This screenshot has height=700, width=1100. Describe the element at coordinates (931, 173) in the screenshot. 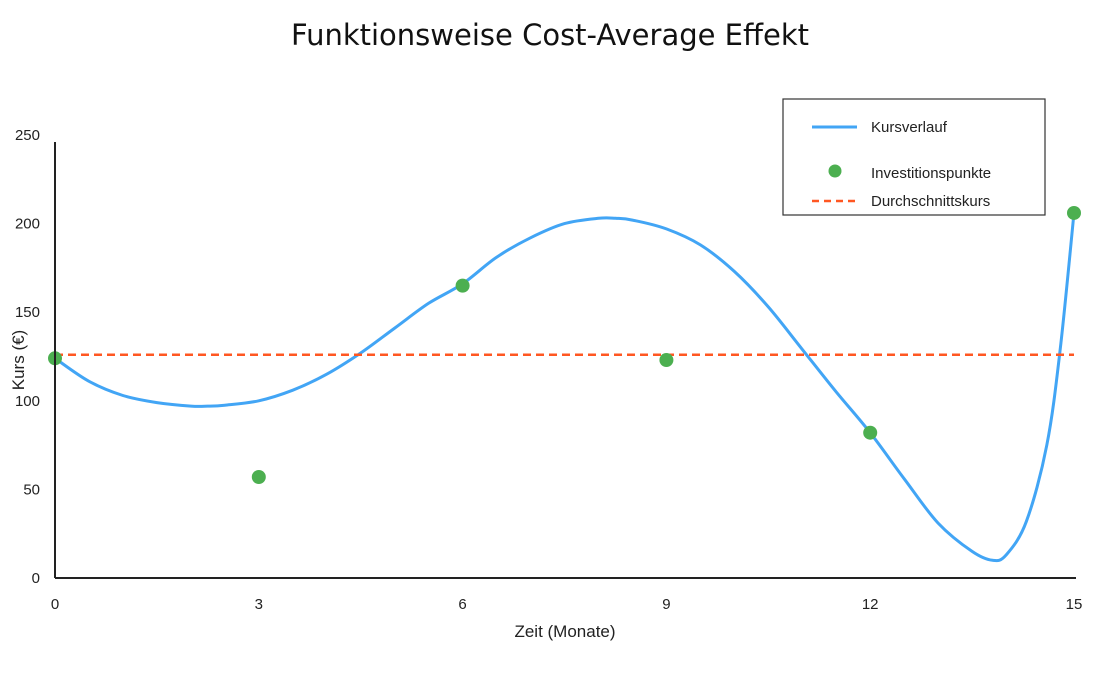

I see `legend-label-investitionspunkte: Investitionspunkte` at that location.